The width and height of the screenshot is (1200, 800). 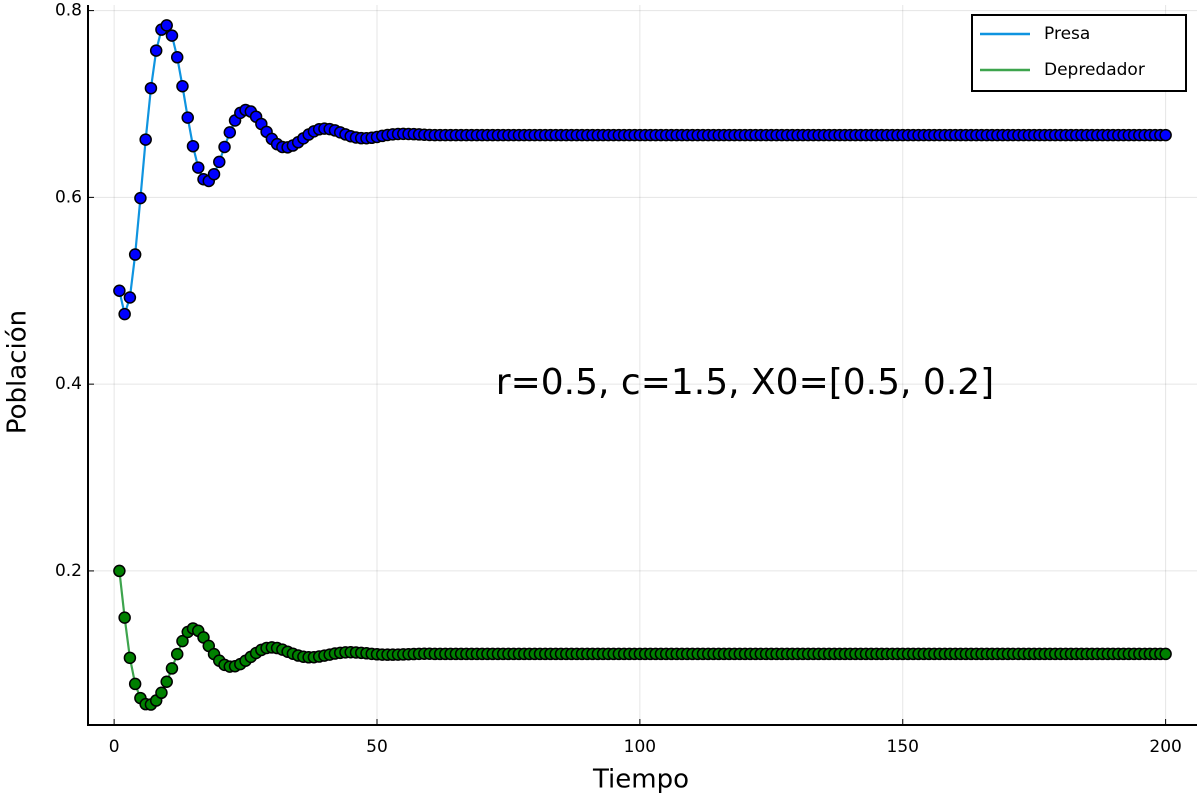 What do you see at coordinates (642, 638) in the screenshot?
I see `series-line` at bounding box center [642, 638].